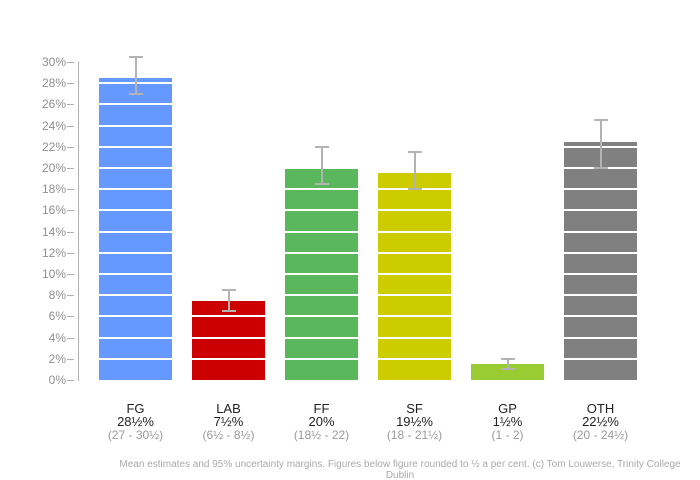  Describe the element at coordinates (414, 189) in the screenshot. I see `error-cap-low-sf` at that location.